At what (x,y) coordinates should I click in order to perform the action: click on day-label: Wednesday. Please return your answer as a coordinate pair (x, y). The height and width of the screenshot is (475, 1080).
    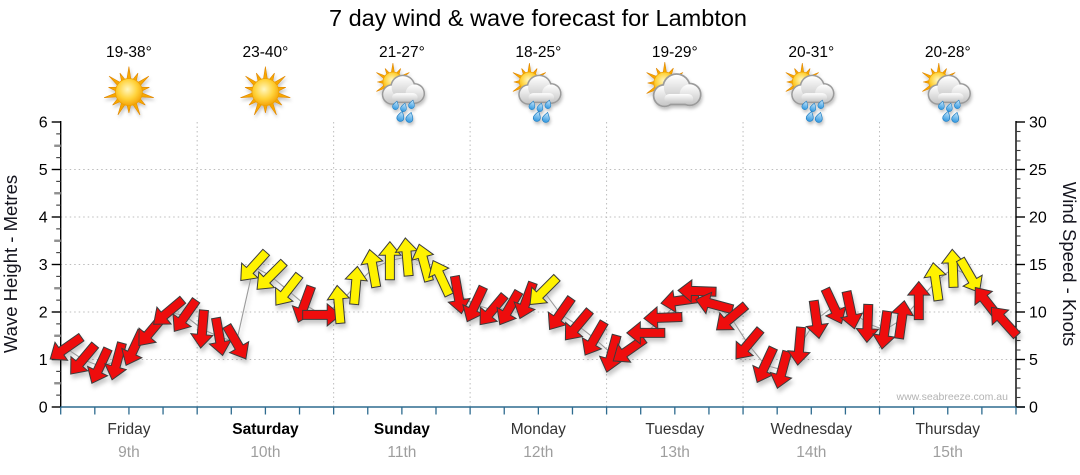
    Looking at the image, I should click on (812, 429).